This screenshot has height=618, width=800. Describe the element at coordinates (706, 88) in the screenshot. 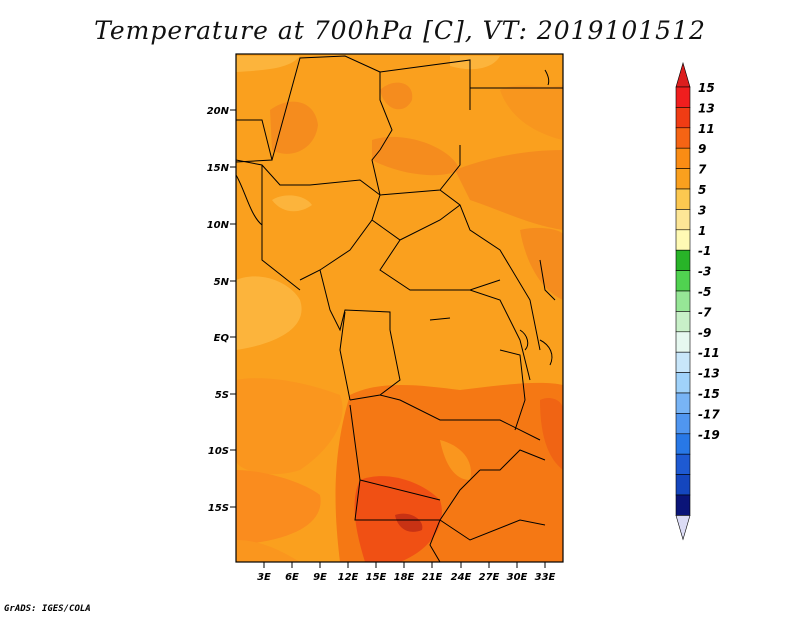

I see `colorbar-label: 15` at that location.